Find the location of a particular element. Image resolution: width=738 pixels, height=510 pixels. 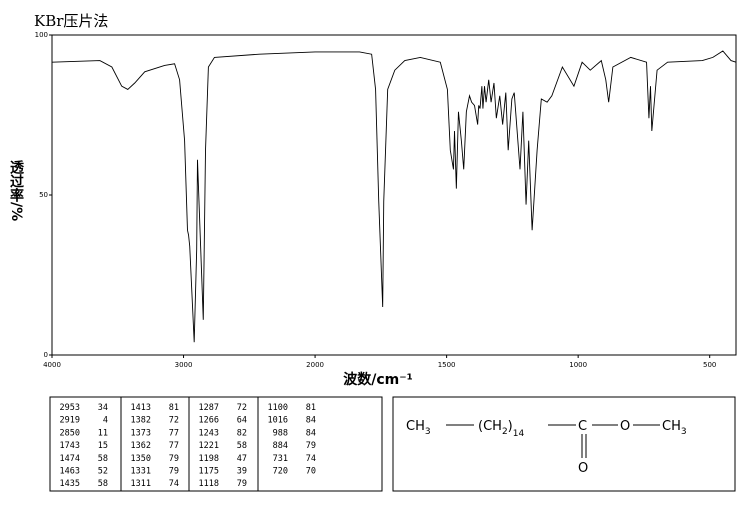

peak-wavenumber: 988 is located at coordinates (280, 433).